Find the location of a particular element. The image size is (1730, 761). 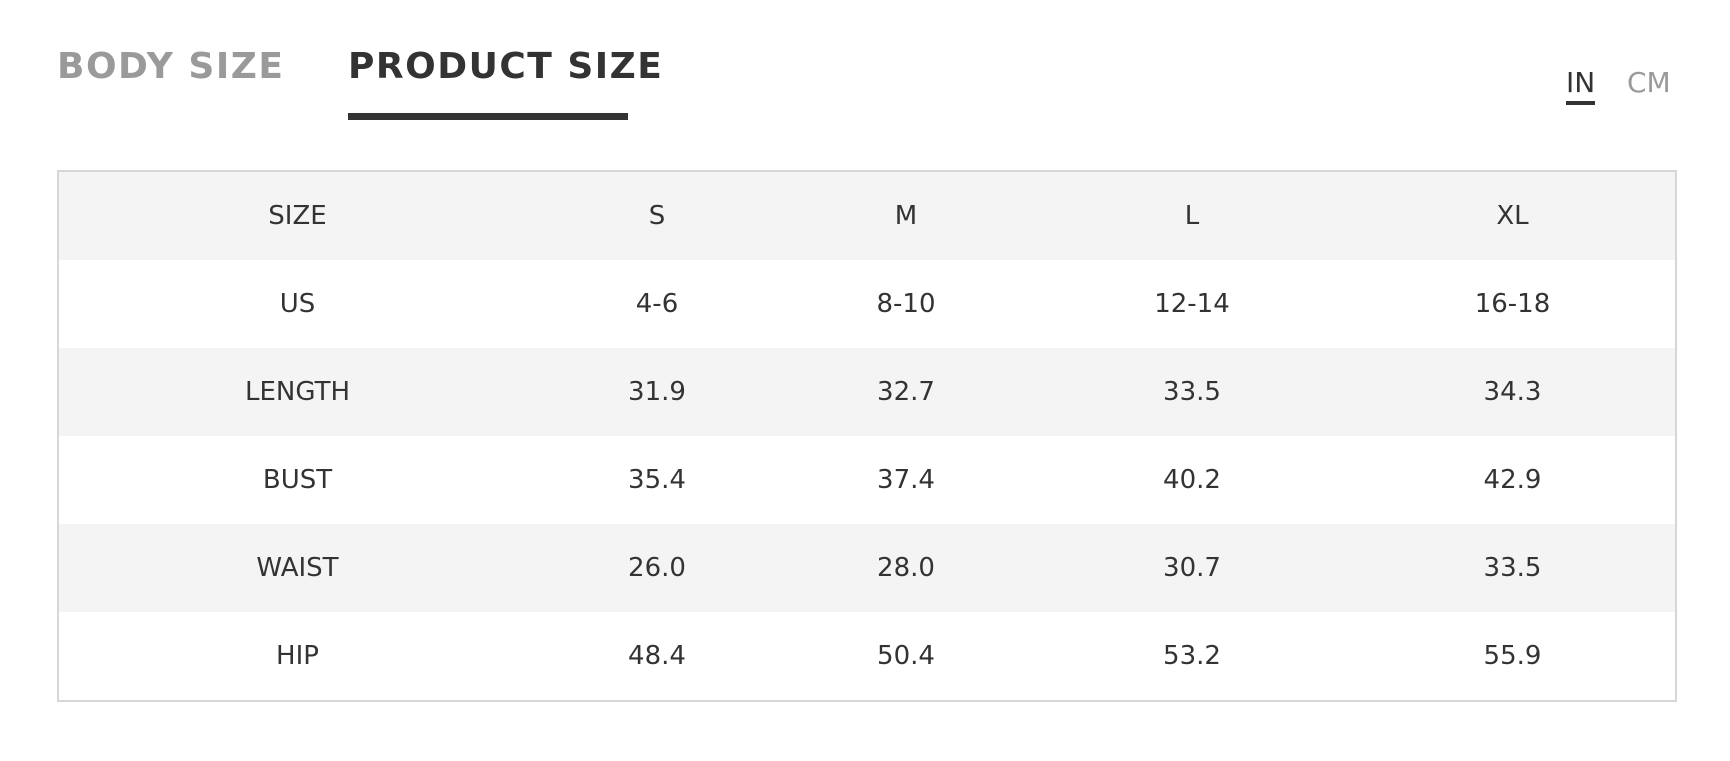

cell: 4-6 is located at coordinates (657, 304).